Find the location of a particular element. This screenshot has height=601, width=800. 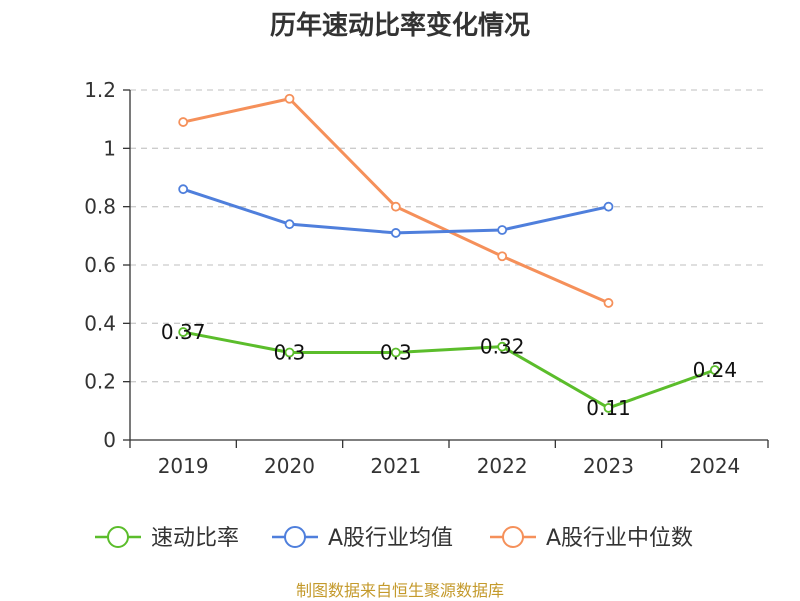

legend-label: A股行业均值 is located at coordinates (390, 538).